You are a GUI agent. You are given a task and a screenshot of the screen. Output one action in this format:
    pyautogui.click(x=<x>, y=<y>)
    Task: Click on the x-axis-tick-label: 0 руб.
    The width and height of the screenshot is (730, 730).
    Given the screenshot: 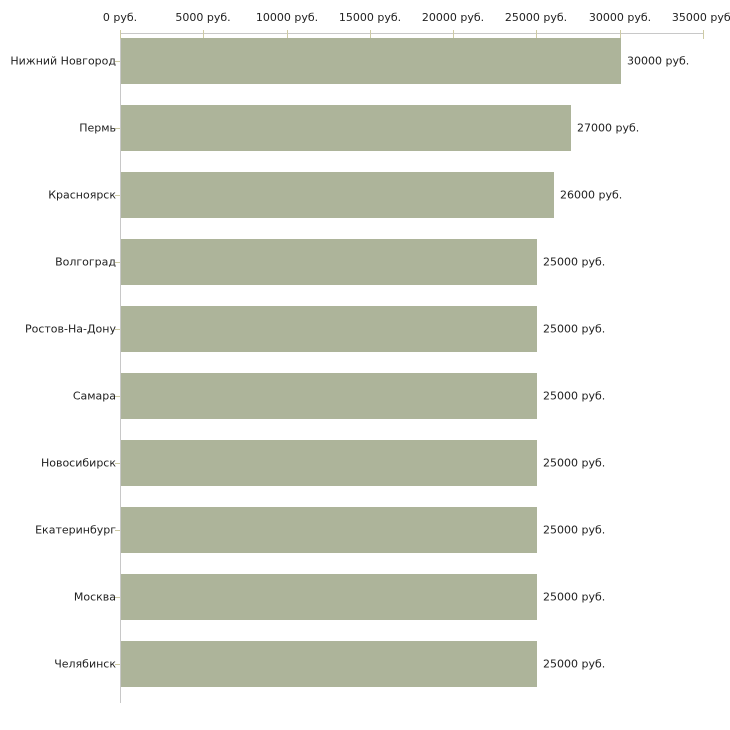 What is the action you would take?
    pyautogui.click(x=120, y=17)
    